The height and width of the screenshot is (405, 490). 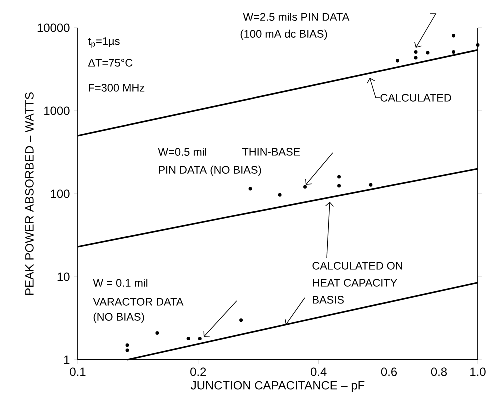 What do you see at coordinates (328, 300) in the screenshot?
I see `annotation: BASIS` at bounding box center [328, 300].